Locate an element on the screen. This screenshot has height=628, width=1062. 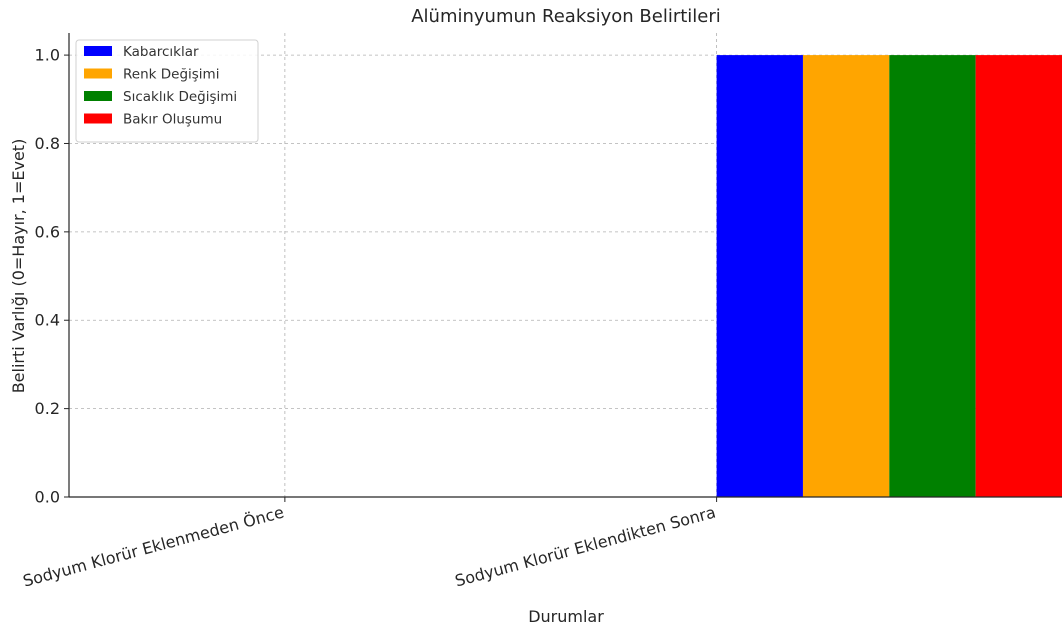
x-tick-label: Sodyum Klorür Eklenmeden Önce is located at coordinates (153, 547).